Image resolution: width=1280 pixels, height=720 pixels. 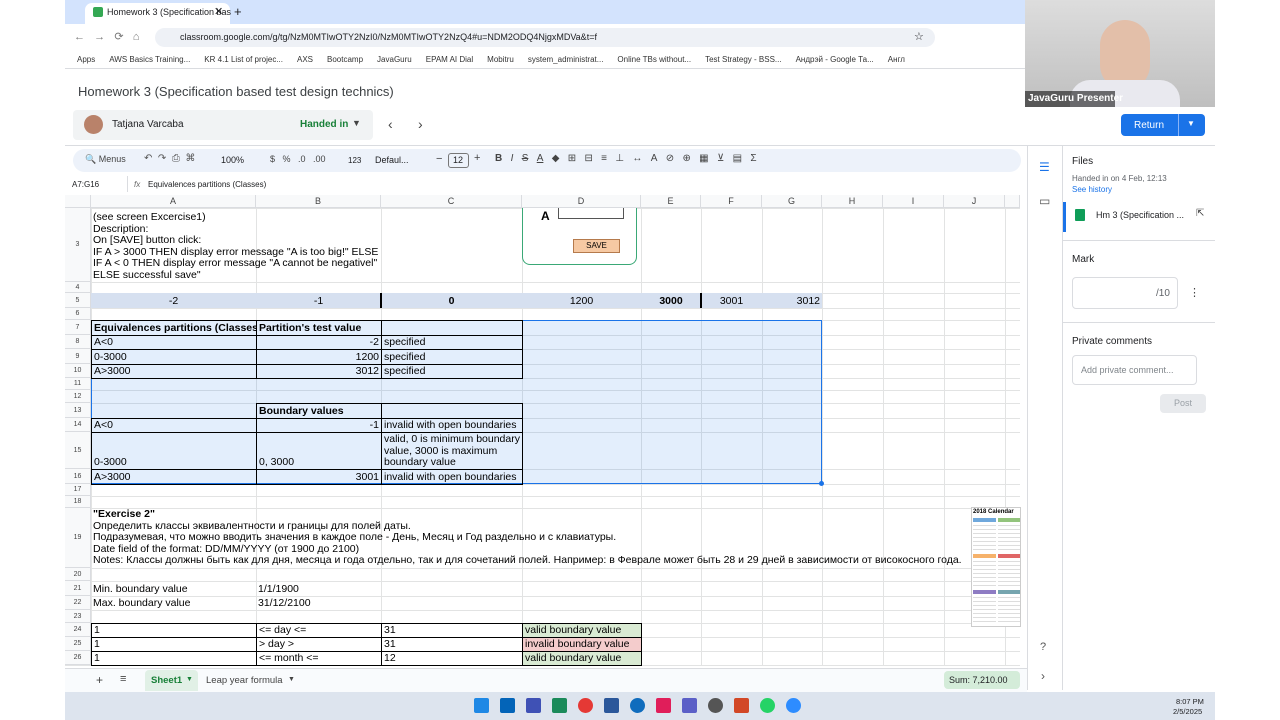 What do you see at coordinates (123, 679) in the screenshot?
I see `all-sheets: ≡` at bounding box center [123, 679].